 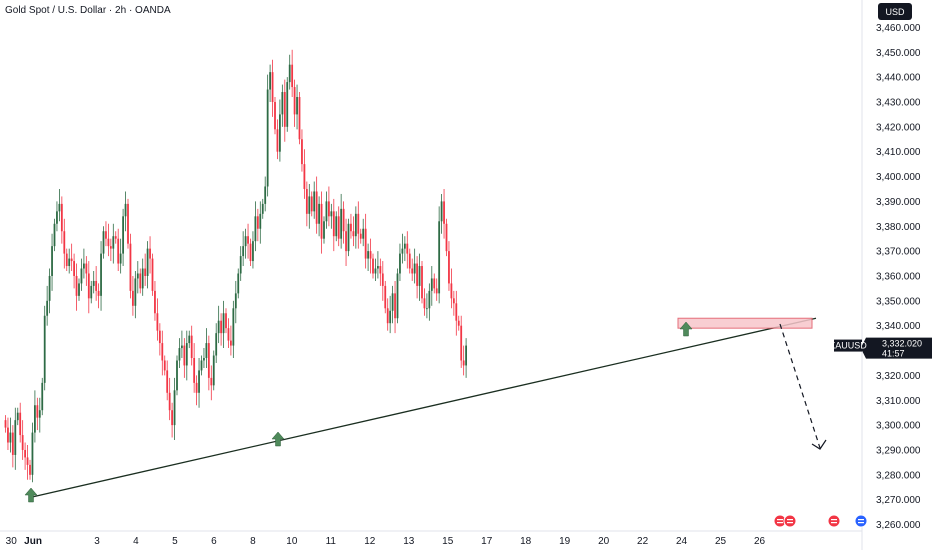 I want to click on x-tick-label: 18, so click(x=526, y=541).